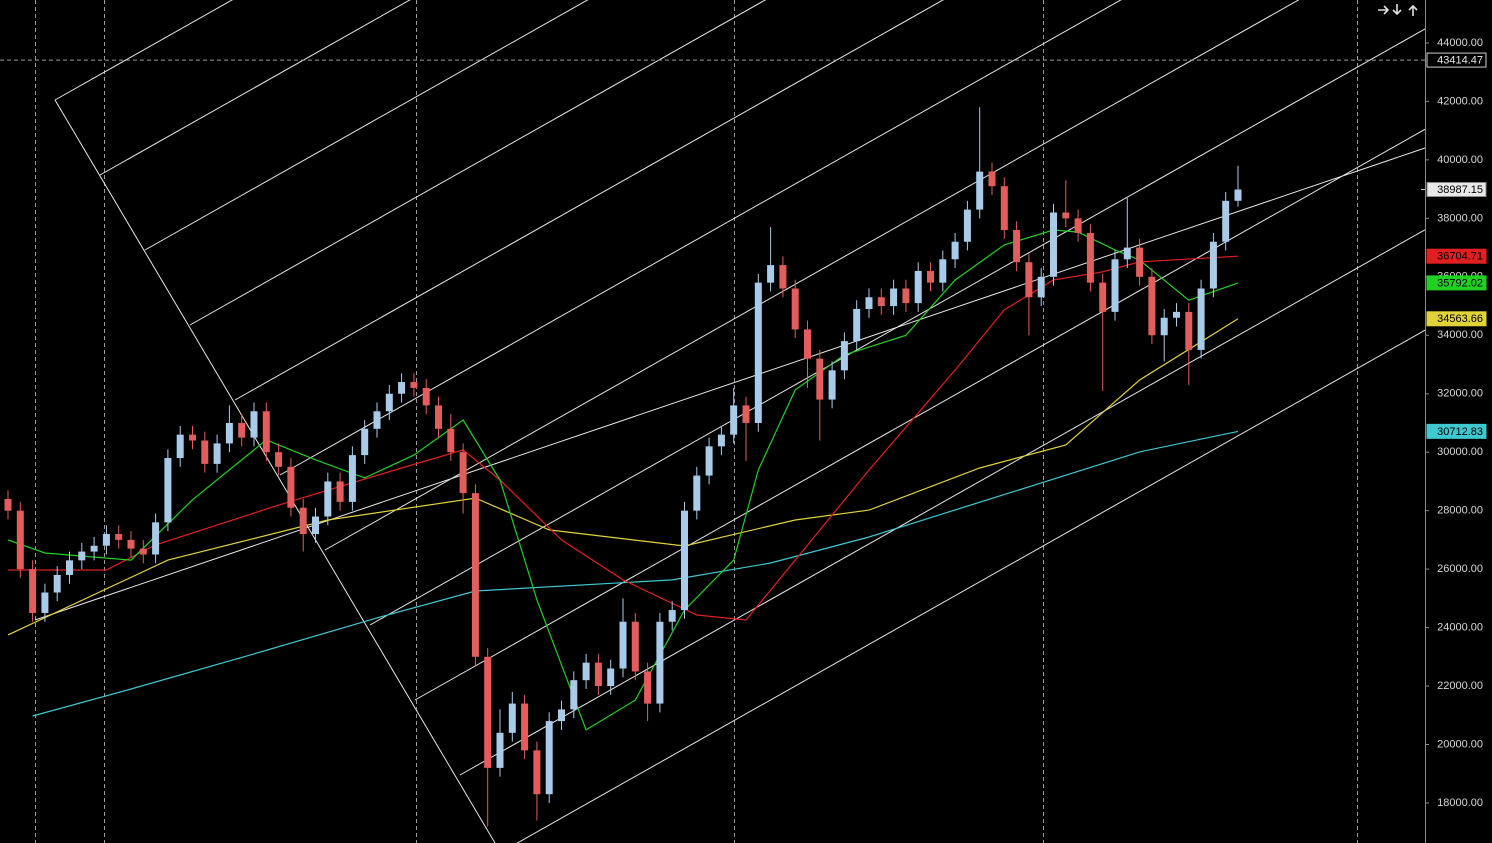 The height and width of the screenshot is (843, 1492). What do you see at coordinates (1460, 60) in the screenshot?
I see `crosshair-price-tag: 43414.47` at bounding box center [1460, 60].